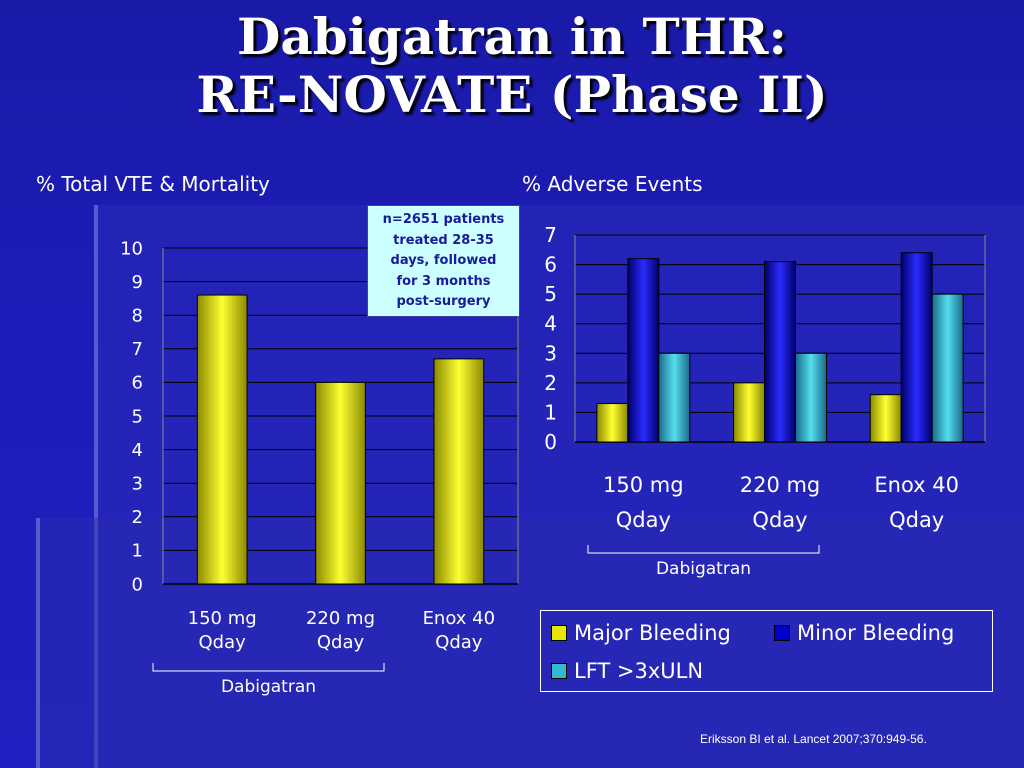 This screenshot has width=1024, height=768. What do you see at coordinates (876, 633) in the screenshot?
I see `legend-label: Minor Bleeding` at bounding box center [876, 633].